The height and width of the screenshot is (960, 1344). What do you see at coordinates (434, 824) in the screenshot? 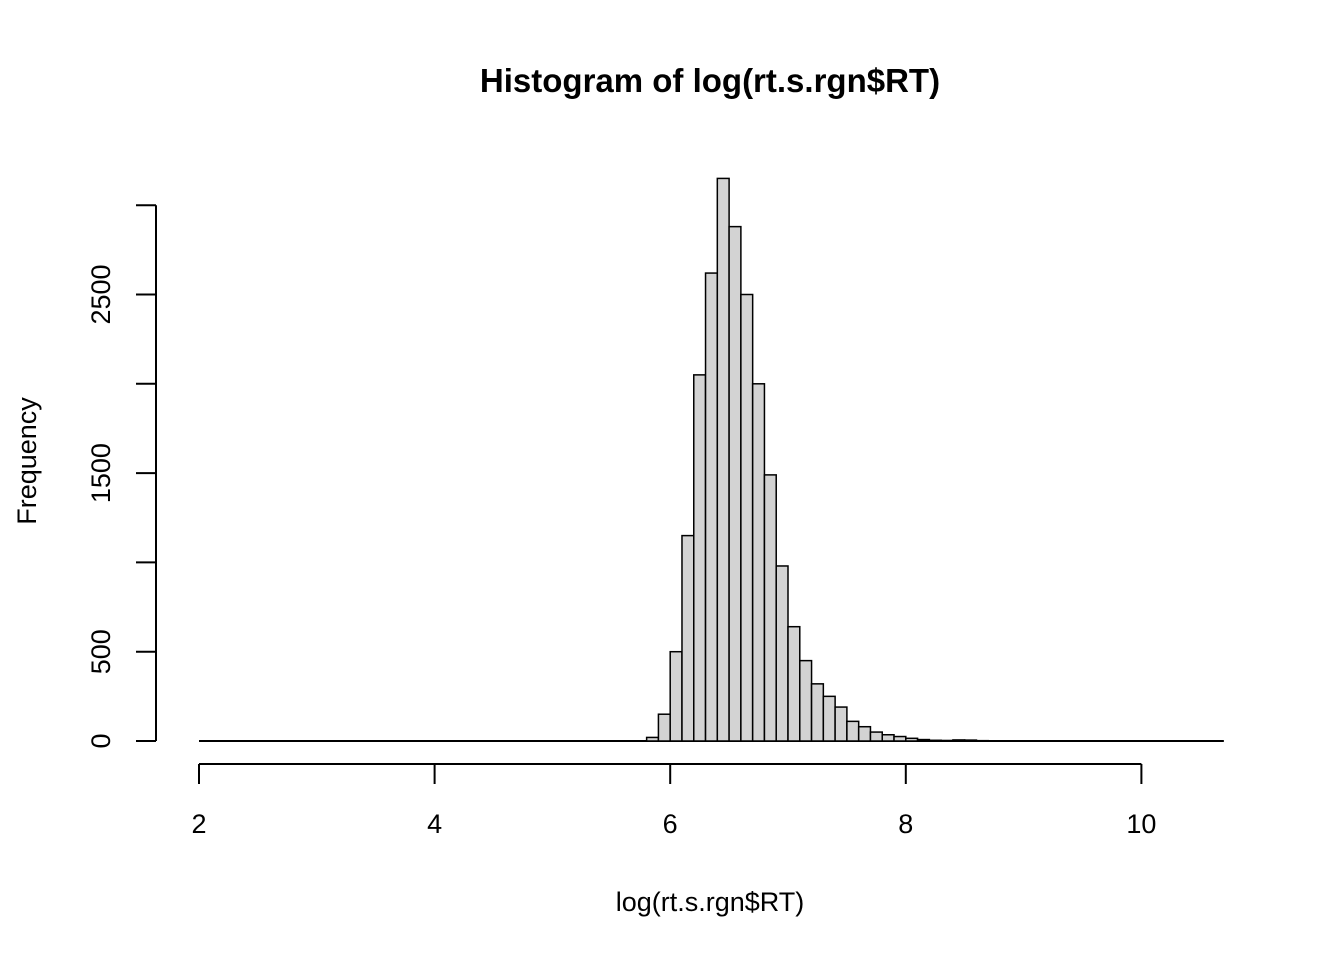
I see `x-tick-label: 4` at bounding box center [434, 824].